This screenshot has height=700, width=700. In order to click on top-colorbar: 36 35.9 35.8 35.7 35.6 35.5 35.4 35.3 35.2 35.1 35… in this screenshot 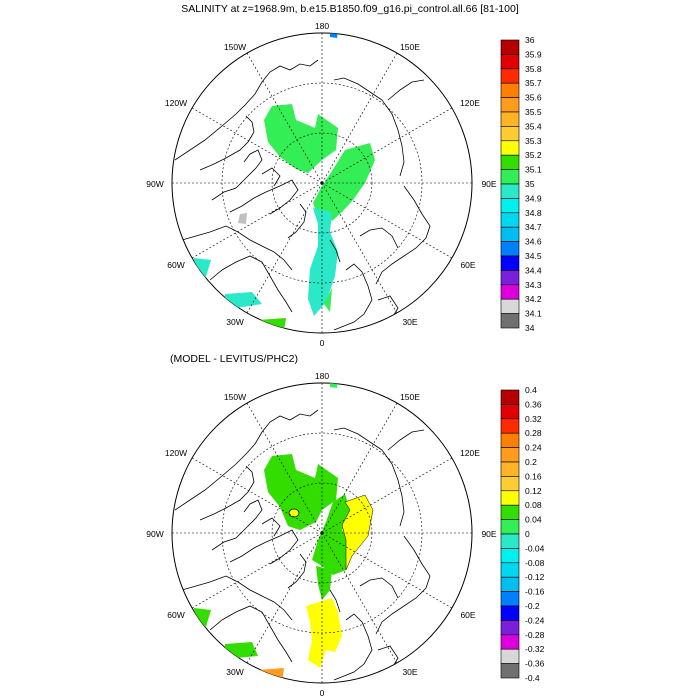, I will do `click(521, 184)`.